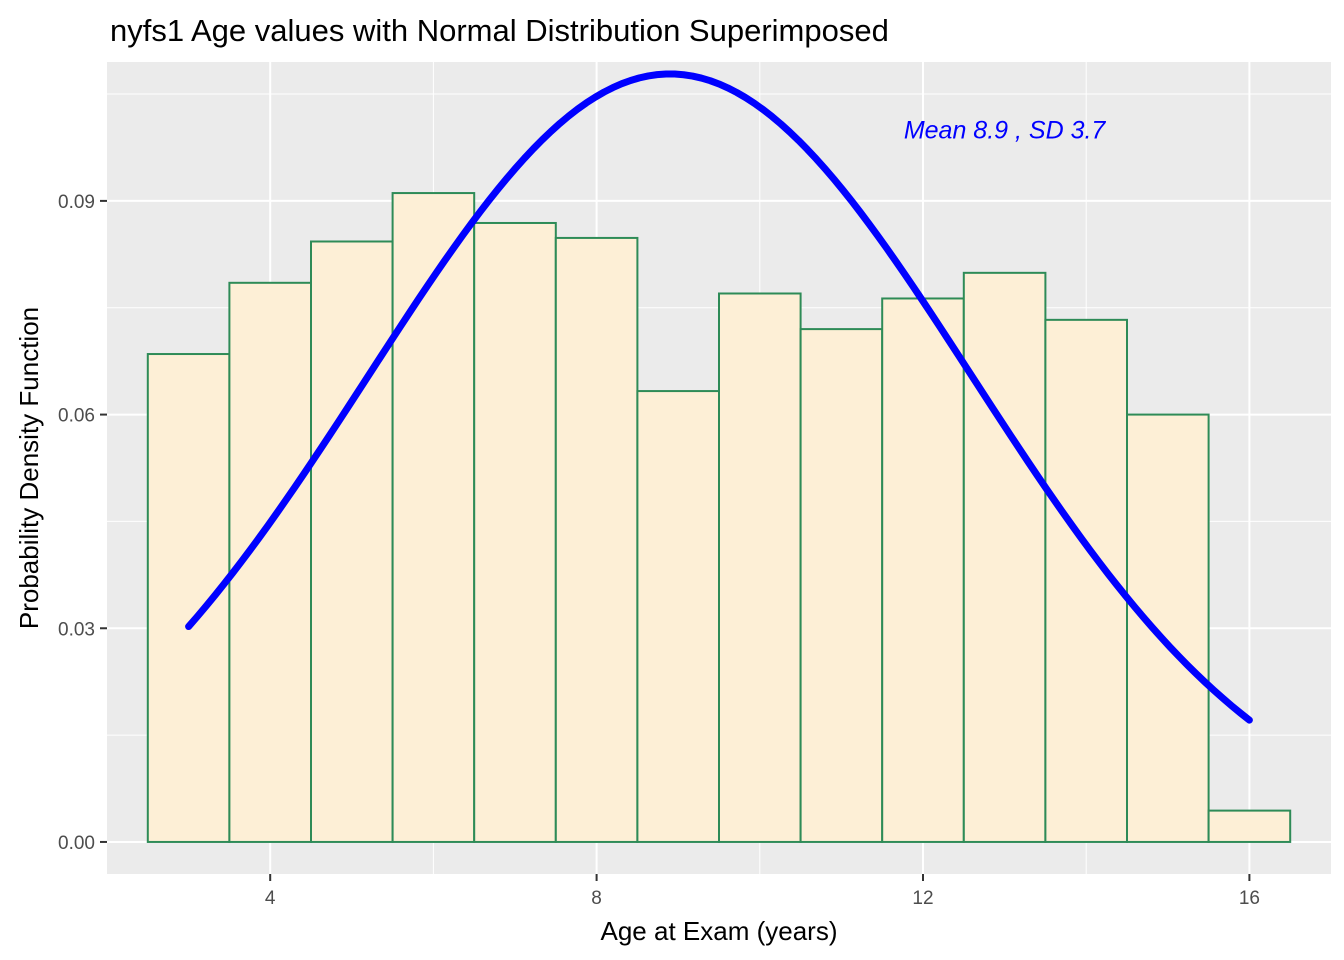 This screenshot has width=1344, height=960. I want to click on mean-sd-annotation: Mean 8.9 , SD 3.7, so click(1005, 131).